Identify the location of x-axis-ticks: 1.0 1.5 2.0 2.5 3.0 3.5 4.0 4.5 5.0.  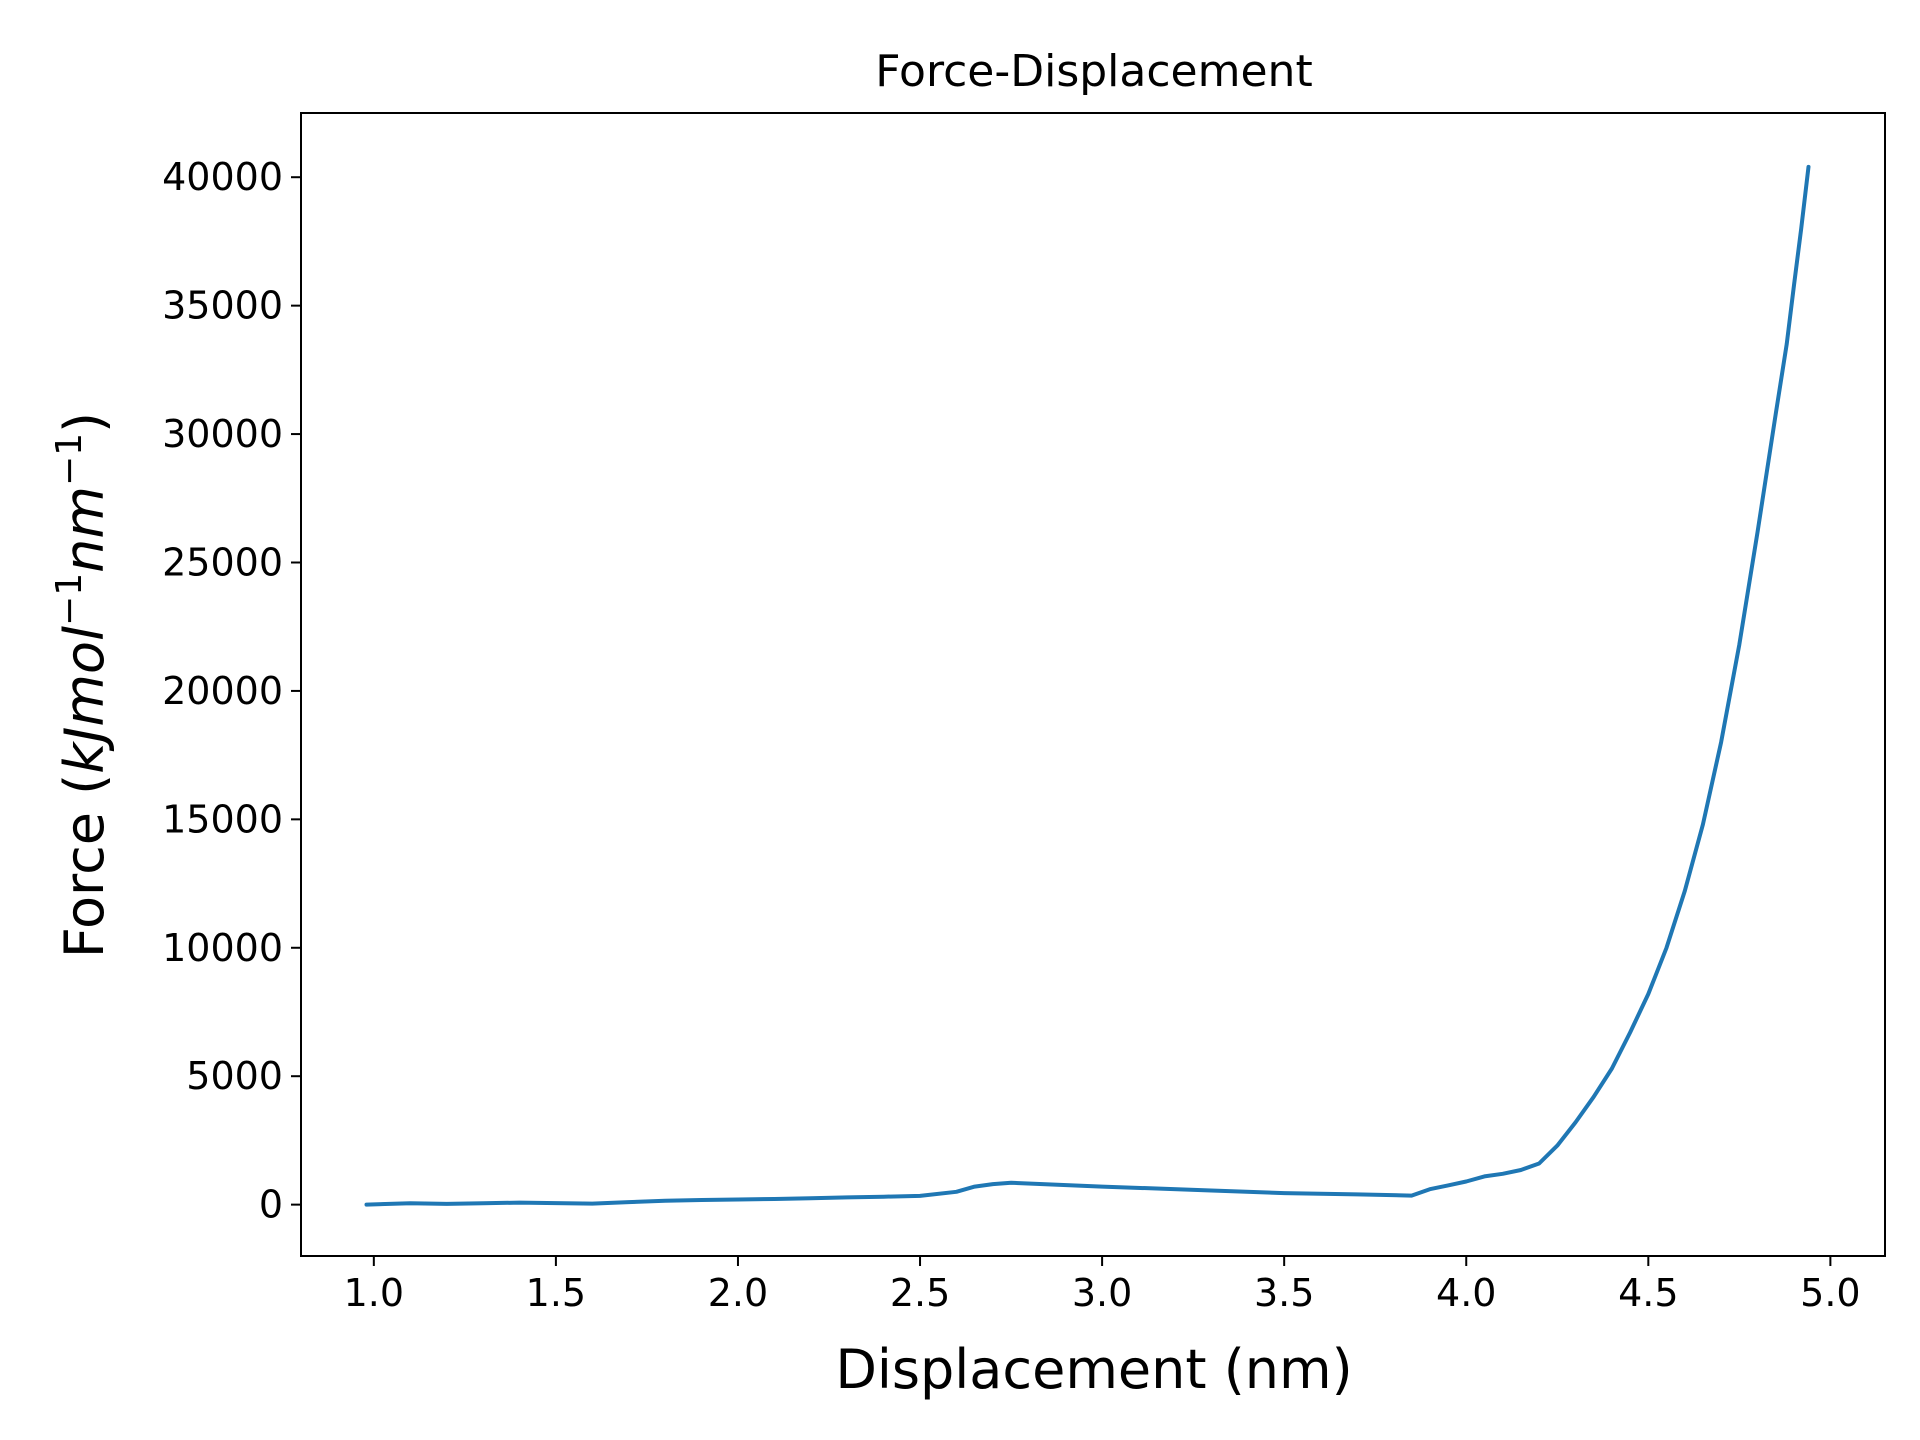
(1102, 1285).